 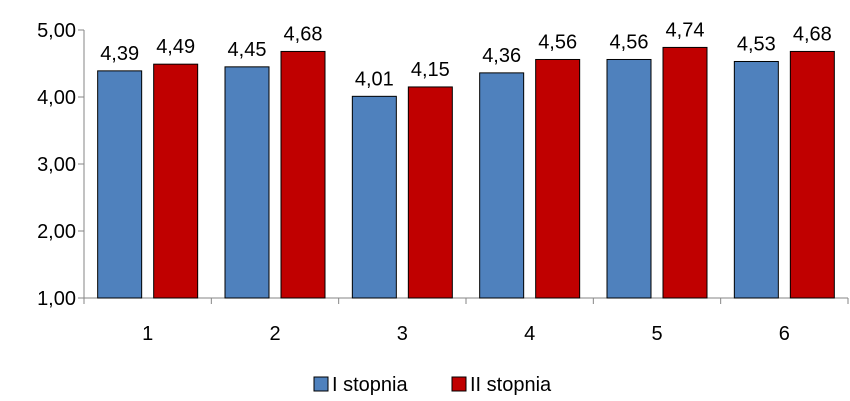 I want to click on data-label: 4,15, so click(x=430, y=70).